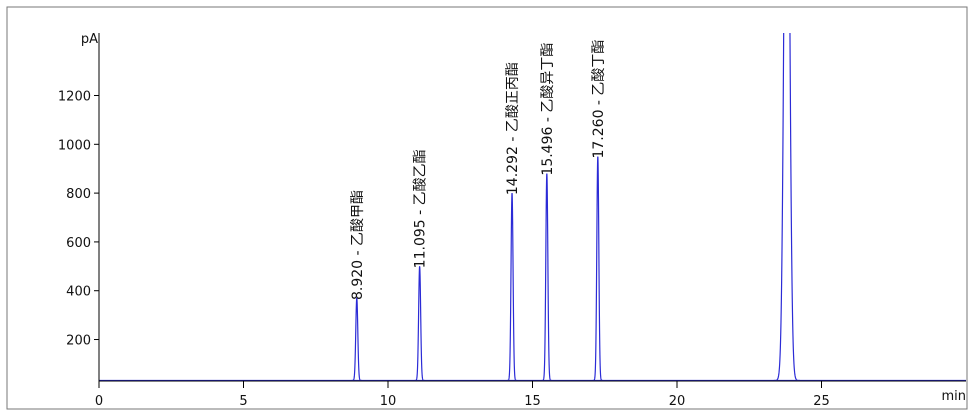 The height and width of the screenshot is (419, 970). Describe the element at coordinates (599, 99) in the screenshot. I see `peak-label: 17.260 - 乙酸丁酯` at that location.